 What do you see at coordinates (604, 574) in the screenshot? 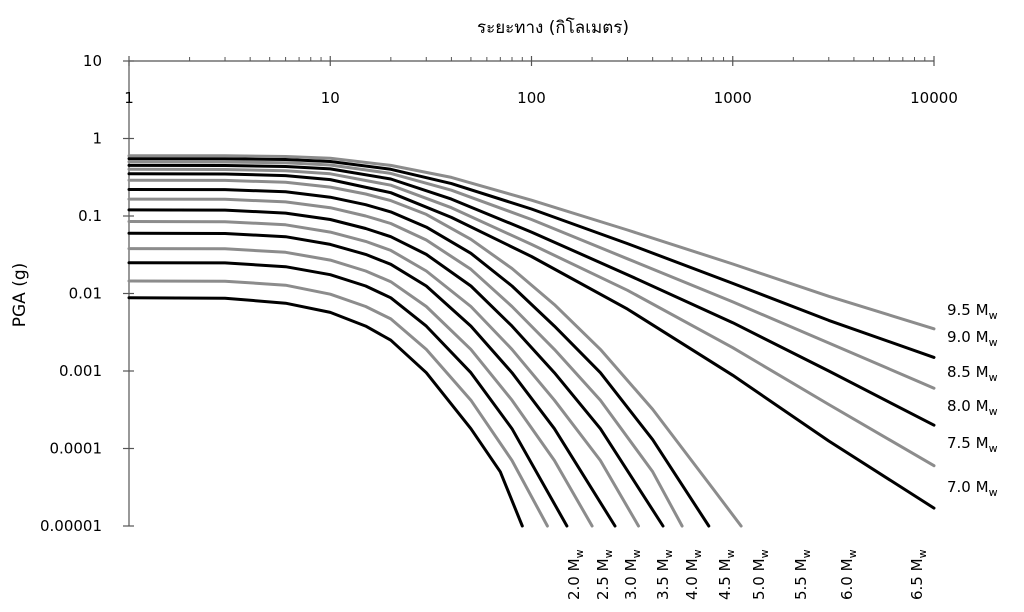
I see `series-label: 2.5 Mw` at bounding box center [604, 574].